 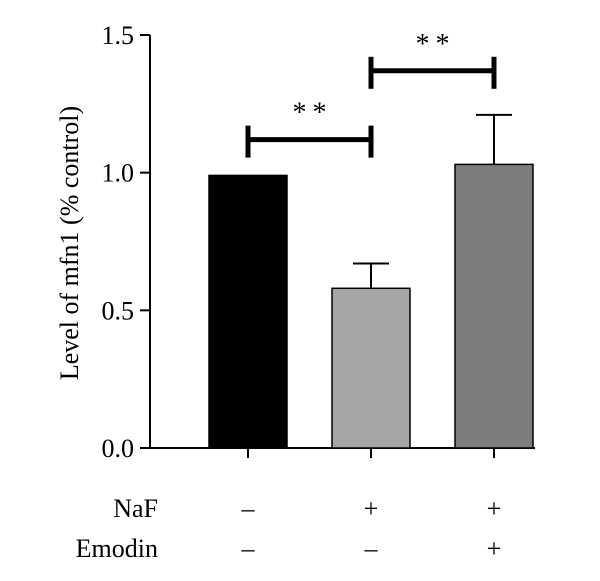 What do you see at coordinates (371, 368) in the screenshot?
I see `bar-naf` at bounding box center [371, 368].